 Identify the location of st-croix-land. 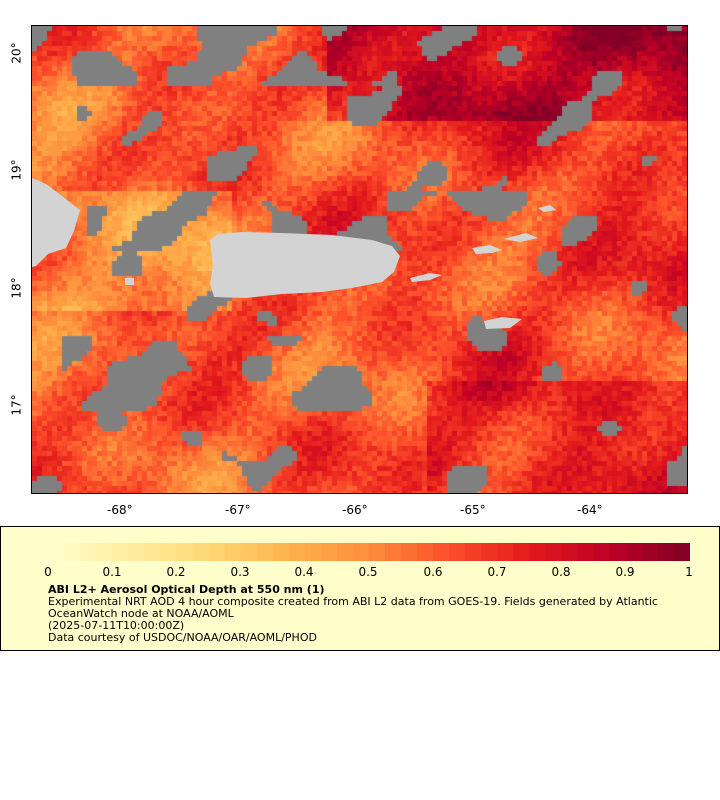
(503, 323).